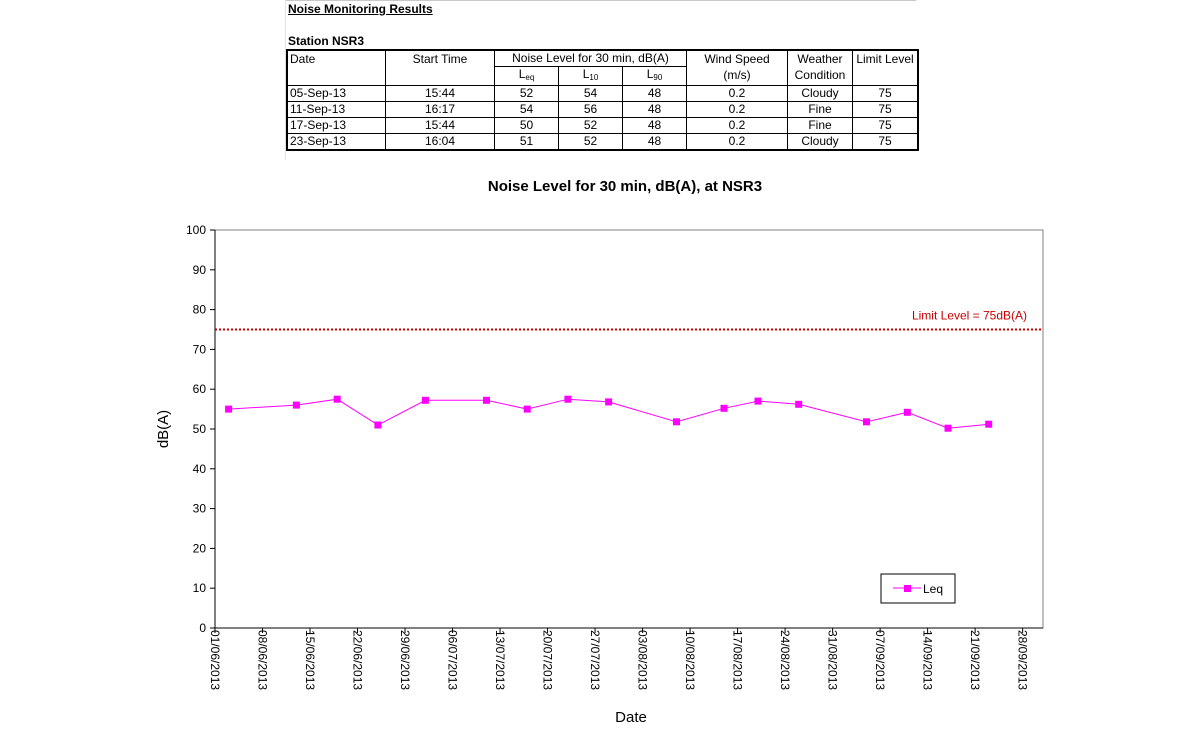 Image resolution: width=1202 pixels, height=741 pixels. What do you see at coordinates (200, 310) in the screenshot?
I see `y-tick-label: 80` at bounding box center [200, 310].